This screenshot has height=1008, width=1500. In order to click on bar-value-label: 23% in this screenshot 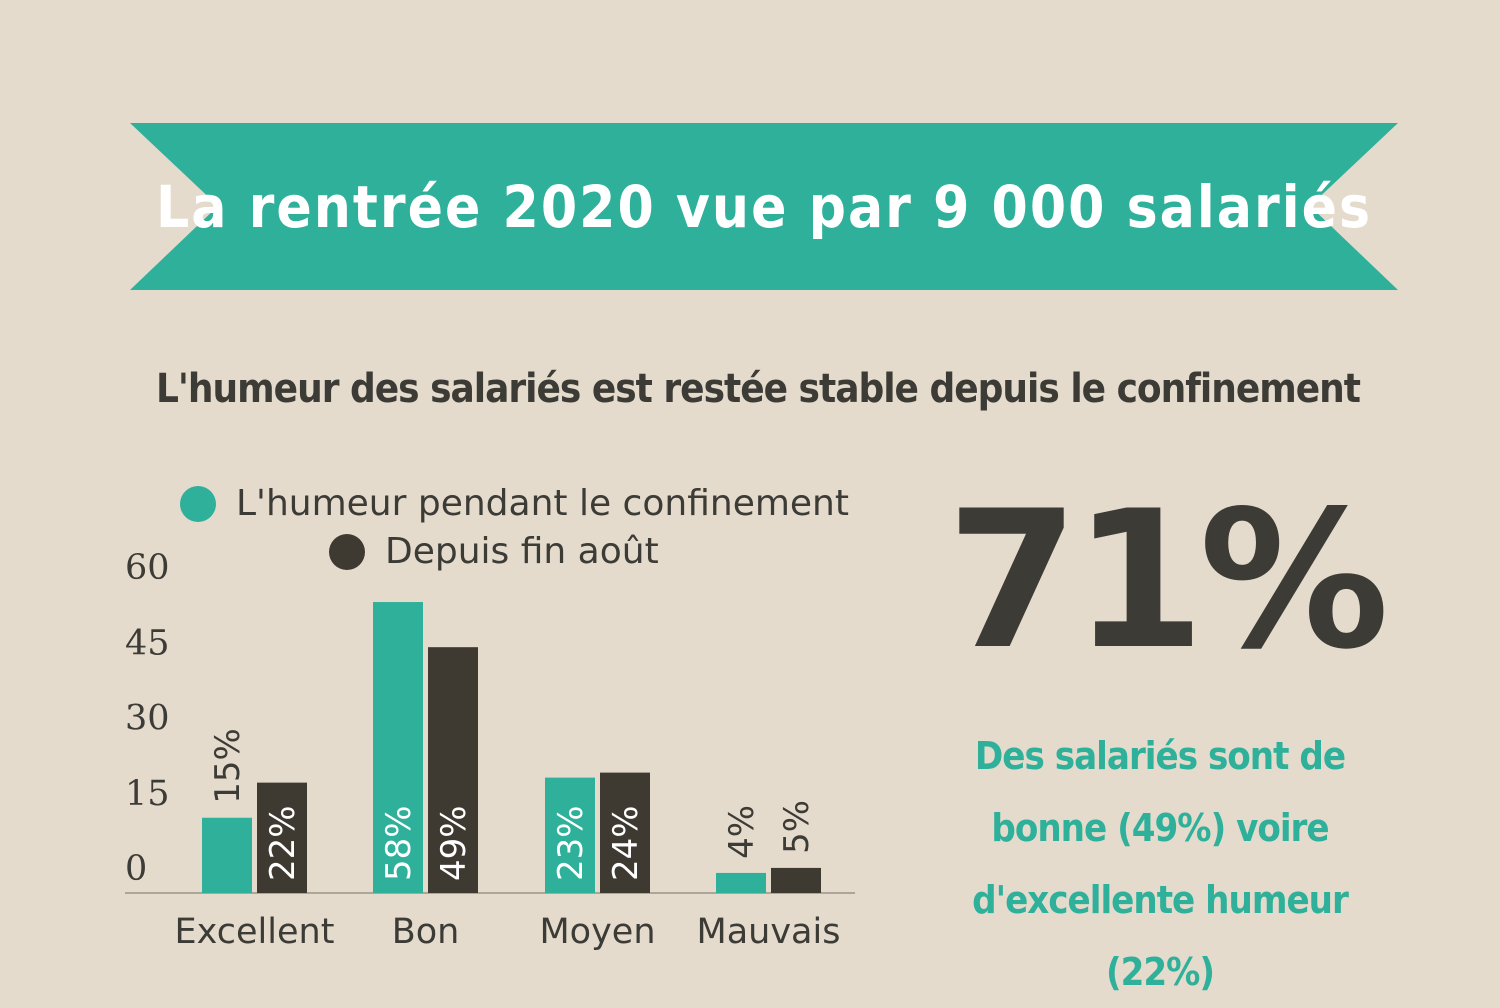, I will do `click(571, 843)`.